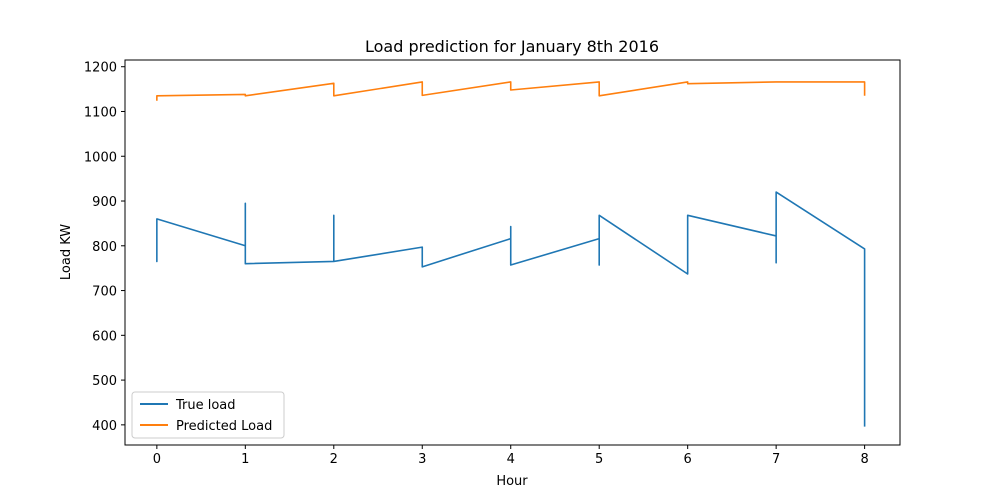 The width and height of the screenshot is (1000, 500). What do you see at coordinates (100, 112) in the screenshot?
I see `y-tick-label: 1100` at bounding box center [100, 112].